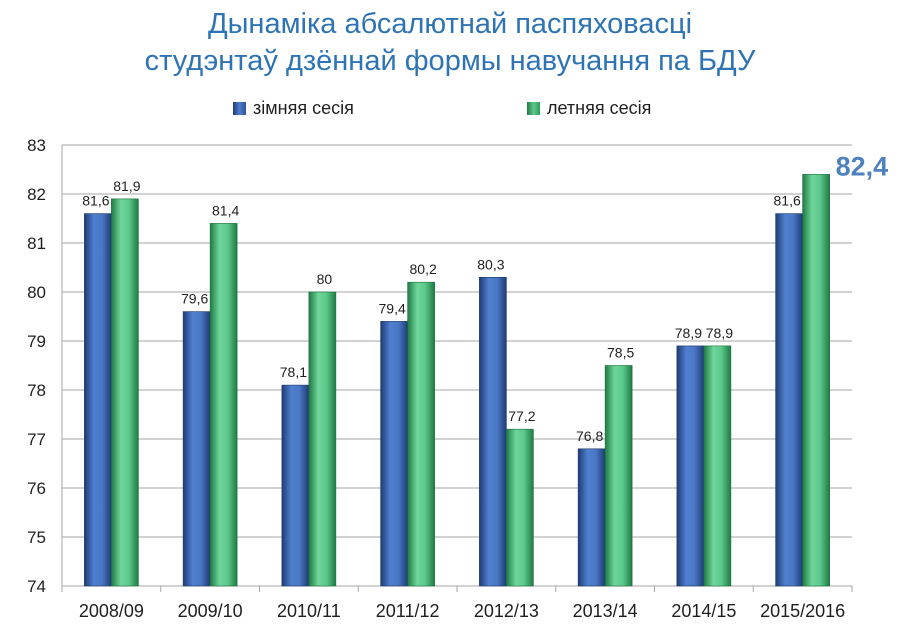 The height and width of the screenshot is (644, 900). I want to click on x-tick-label: 2013/14, so click(605, 611).